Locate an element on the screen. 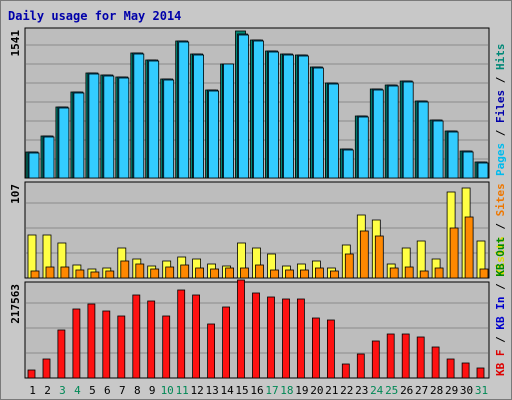 This screenshot has width=512, height=400. scale-label: 217563 is located at coordinates (15, 304).